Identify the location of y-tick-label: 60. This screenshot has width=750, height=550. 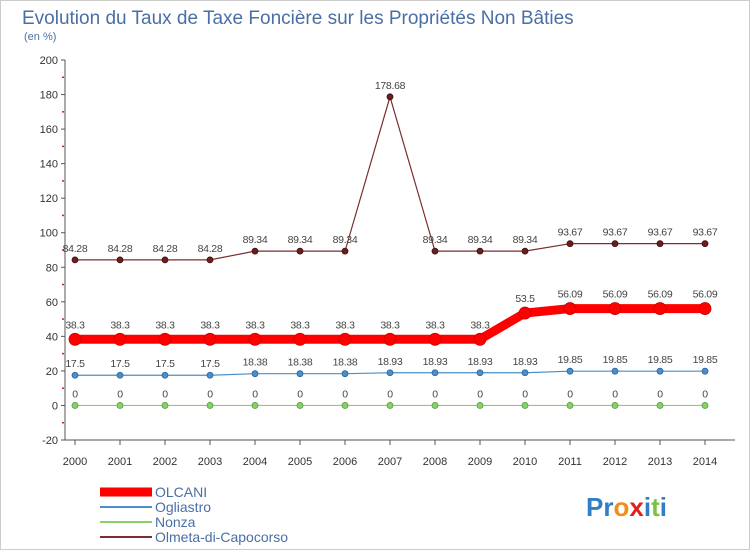
(52, 303).